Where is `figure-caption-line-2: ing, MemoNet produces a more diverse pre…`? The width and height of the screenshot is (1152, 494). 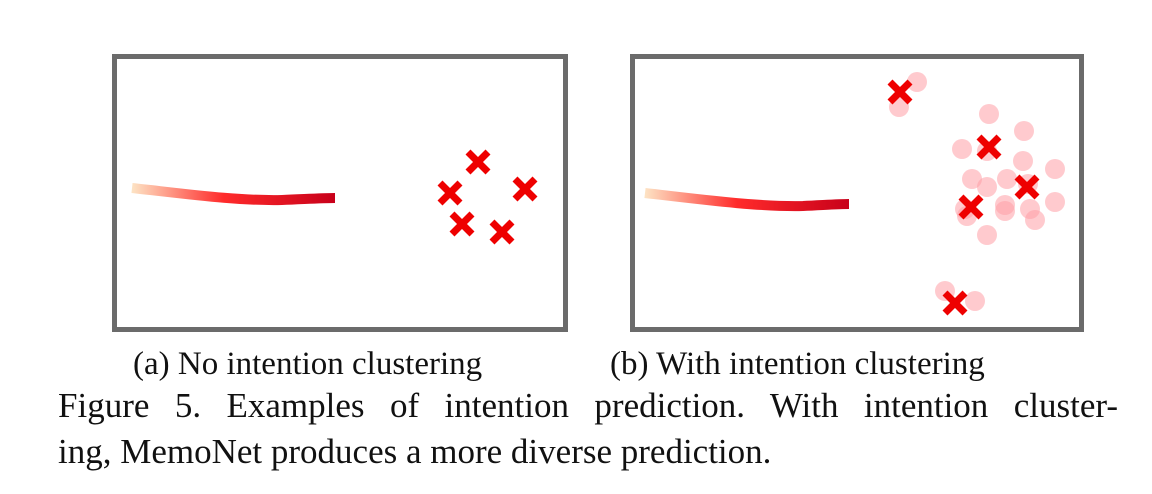 figure-caption-line-2: ing, MemoNet produces a more diverse pre… is located at coordinates (415, 451).